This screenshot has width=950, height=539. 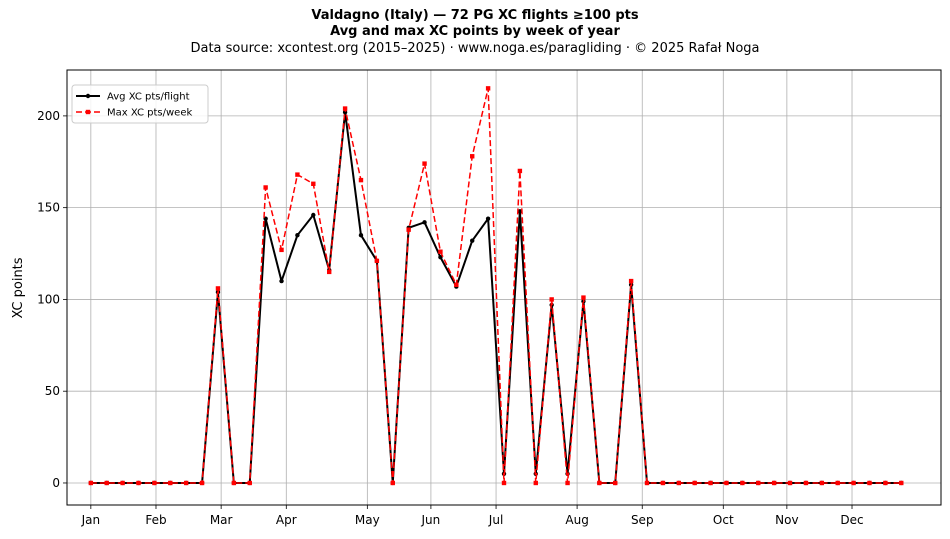 I want to click on y-tick-label: 100, so click(x=48, y=299).